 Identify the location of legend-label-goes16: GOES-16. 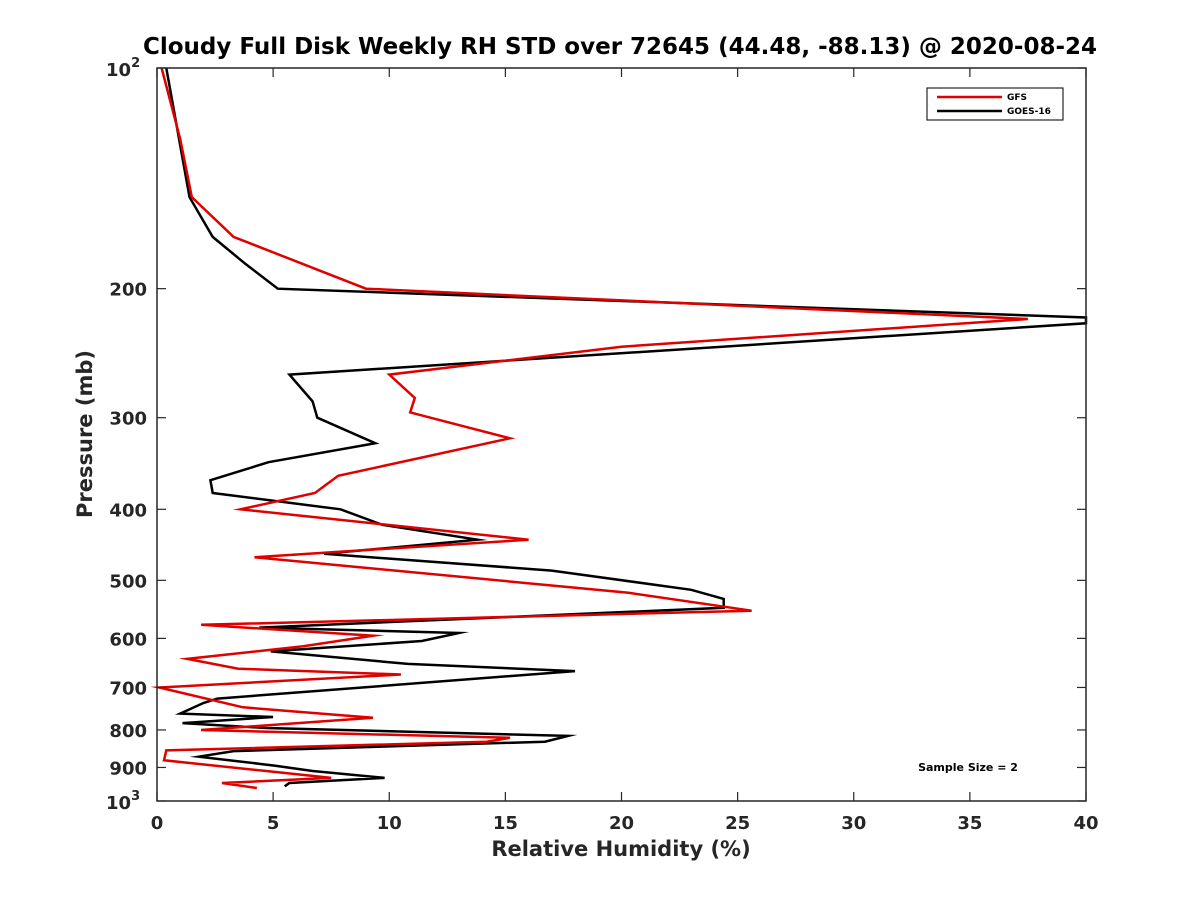
(1029, 112).